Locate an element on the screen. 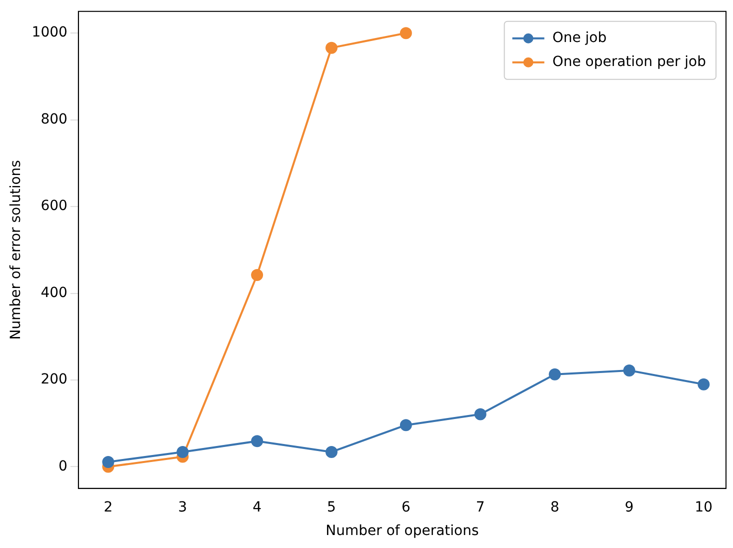  legend-label: One operation per job is located at coordinates (629, 62).